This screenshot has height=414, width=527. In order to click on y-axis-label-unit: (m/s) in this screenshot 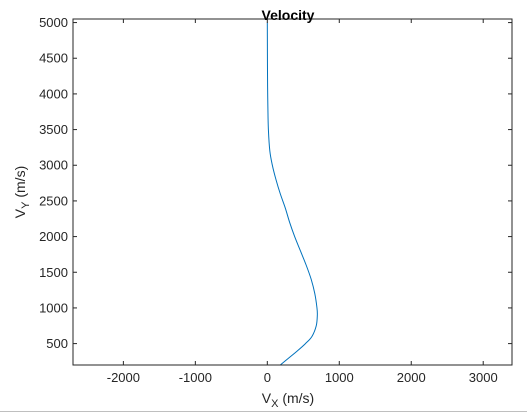, I will do `click(20, 184)`.